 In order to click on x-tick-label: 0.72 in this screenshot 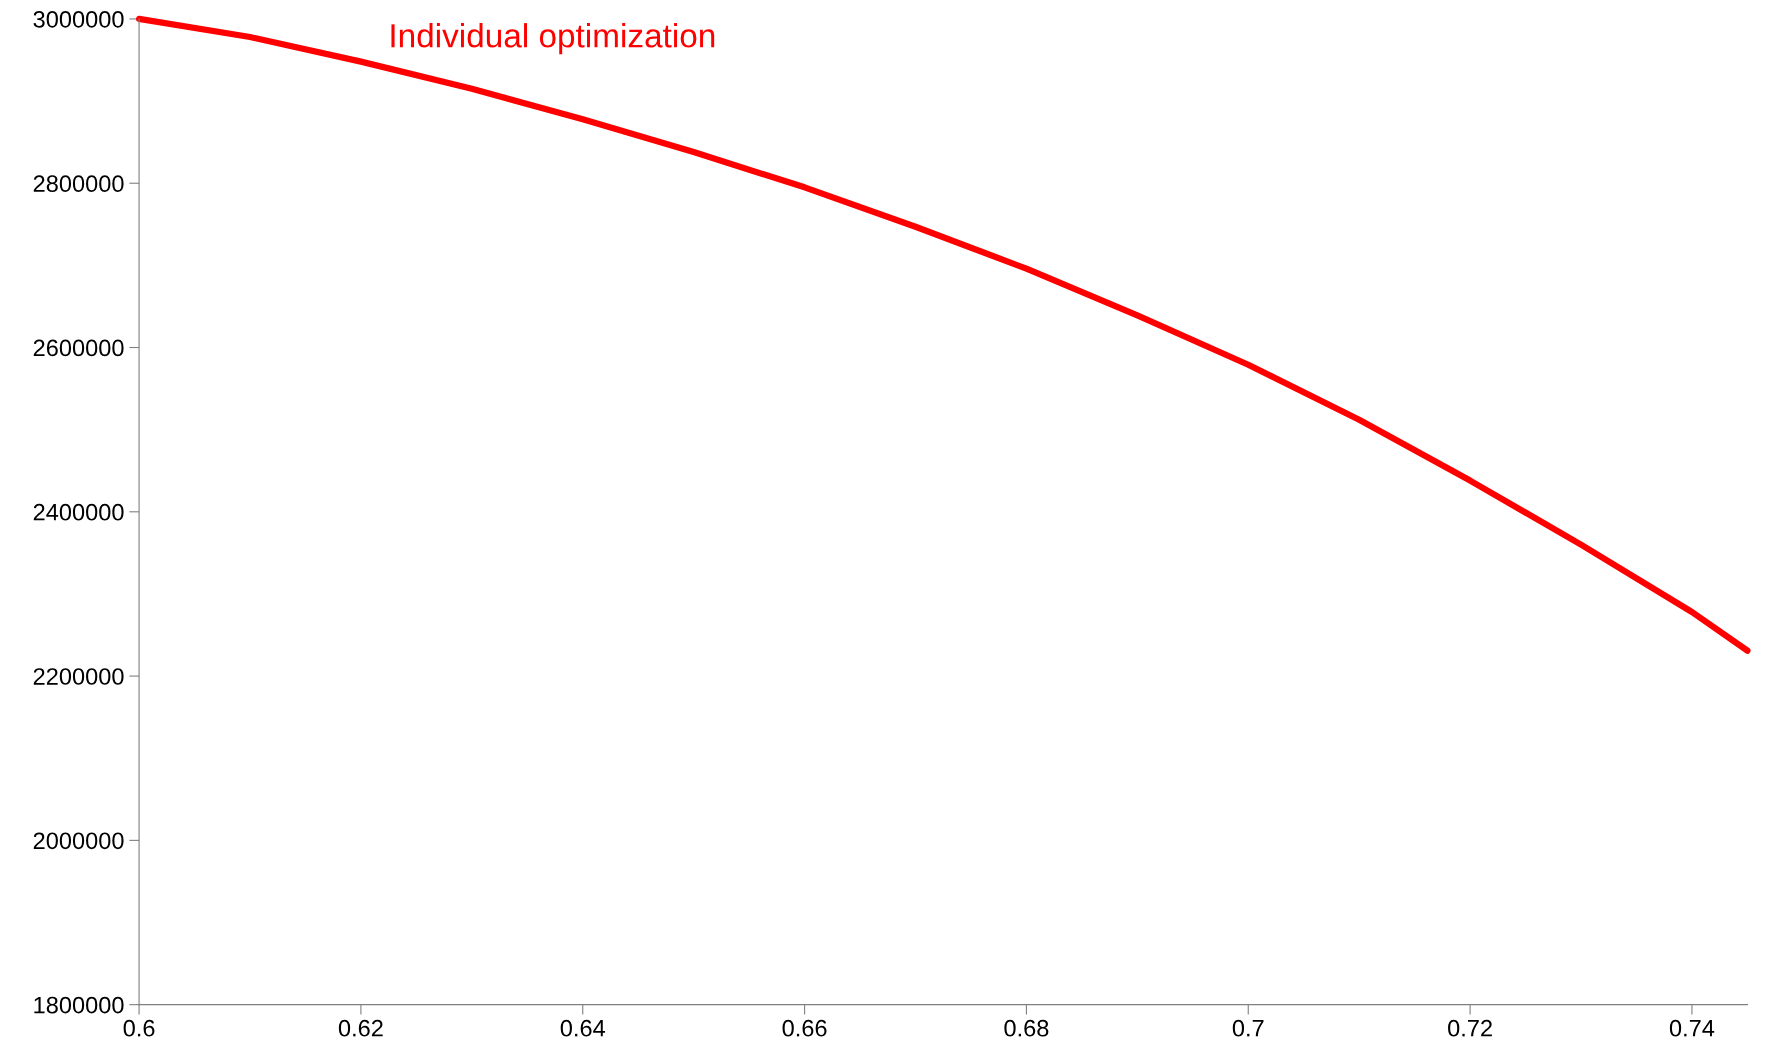, I will do `click(1470, 1028)`.